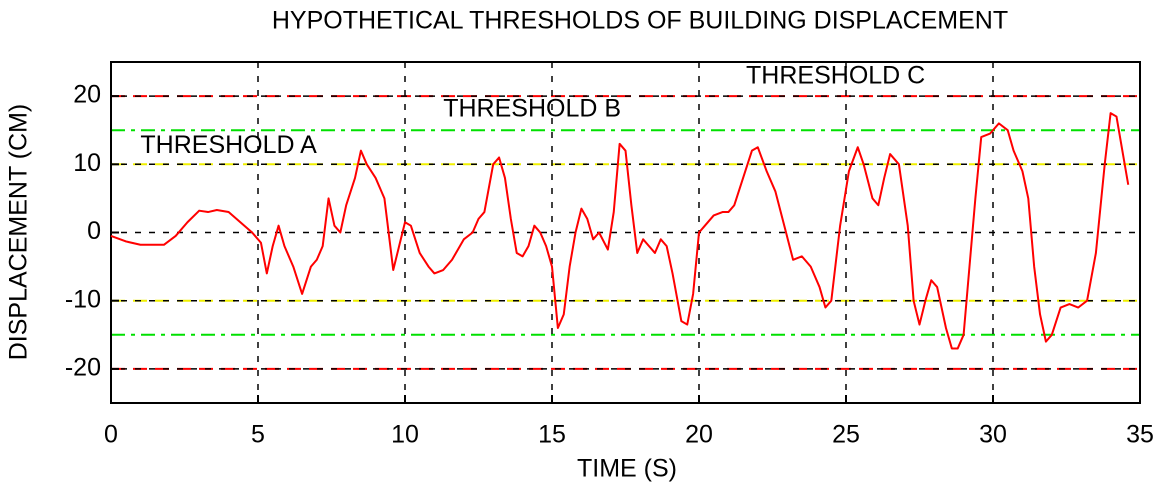 This screenshot has height=500, width=1158. Describe the element at coordinates (627, 469) in the screenshot. I see `x-axis-label: TIME (S)` at that location.